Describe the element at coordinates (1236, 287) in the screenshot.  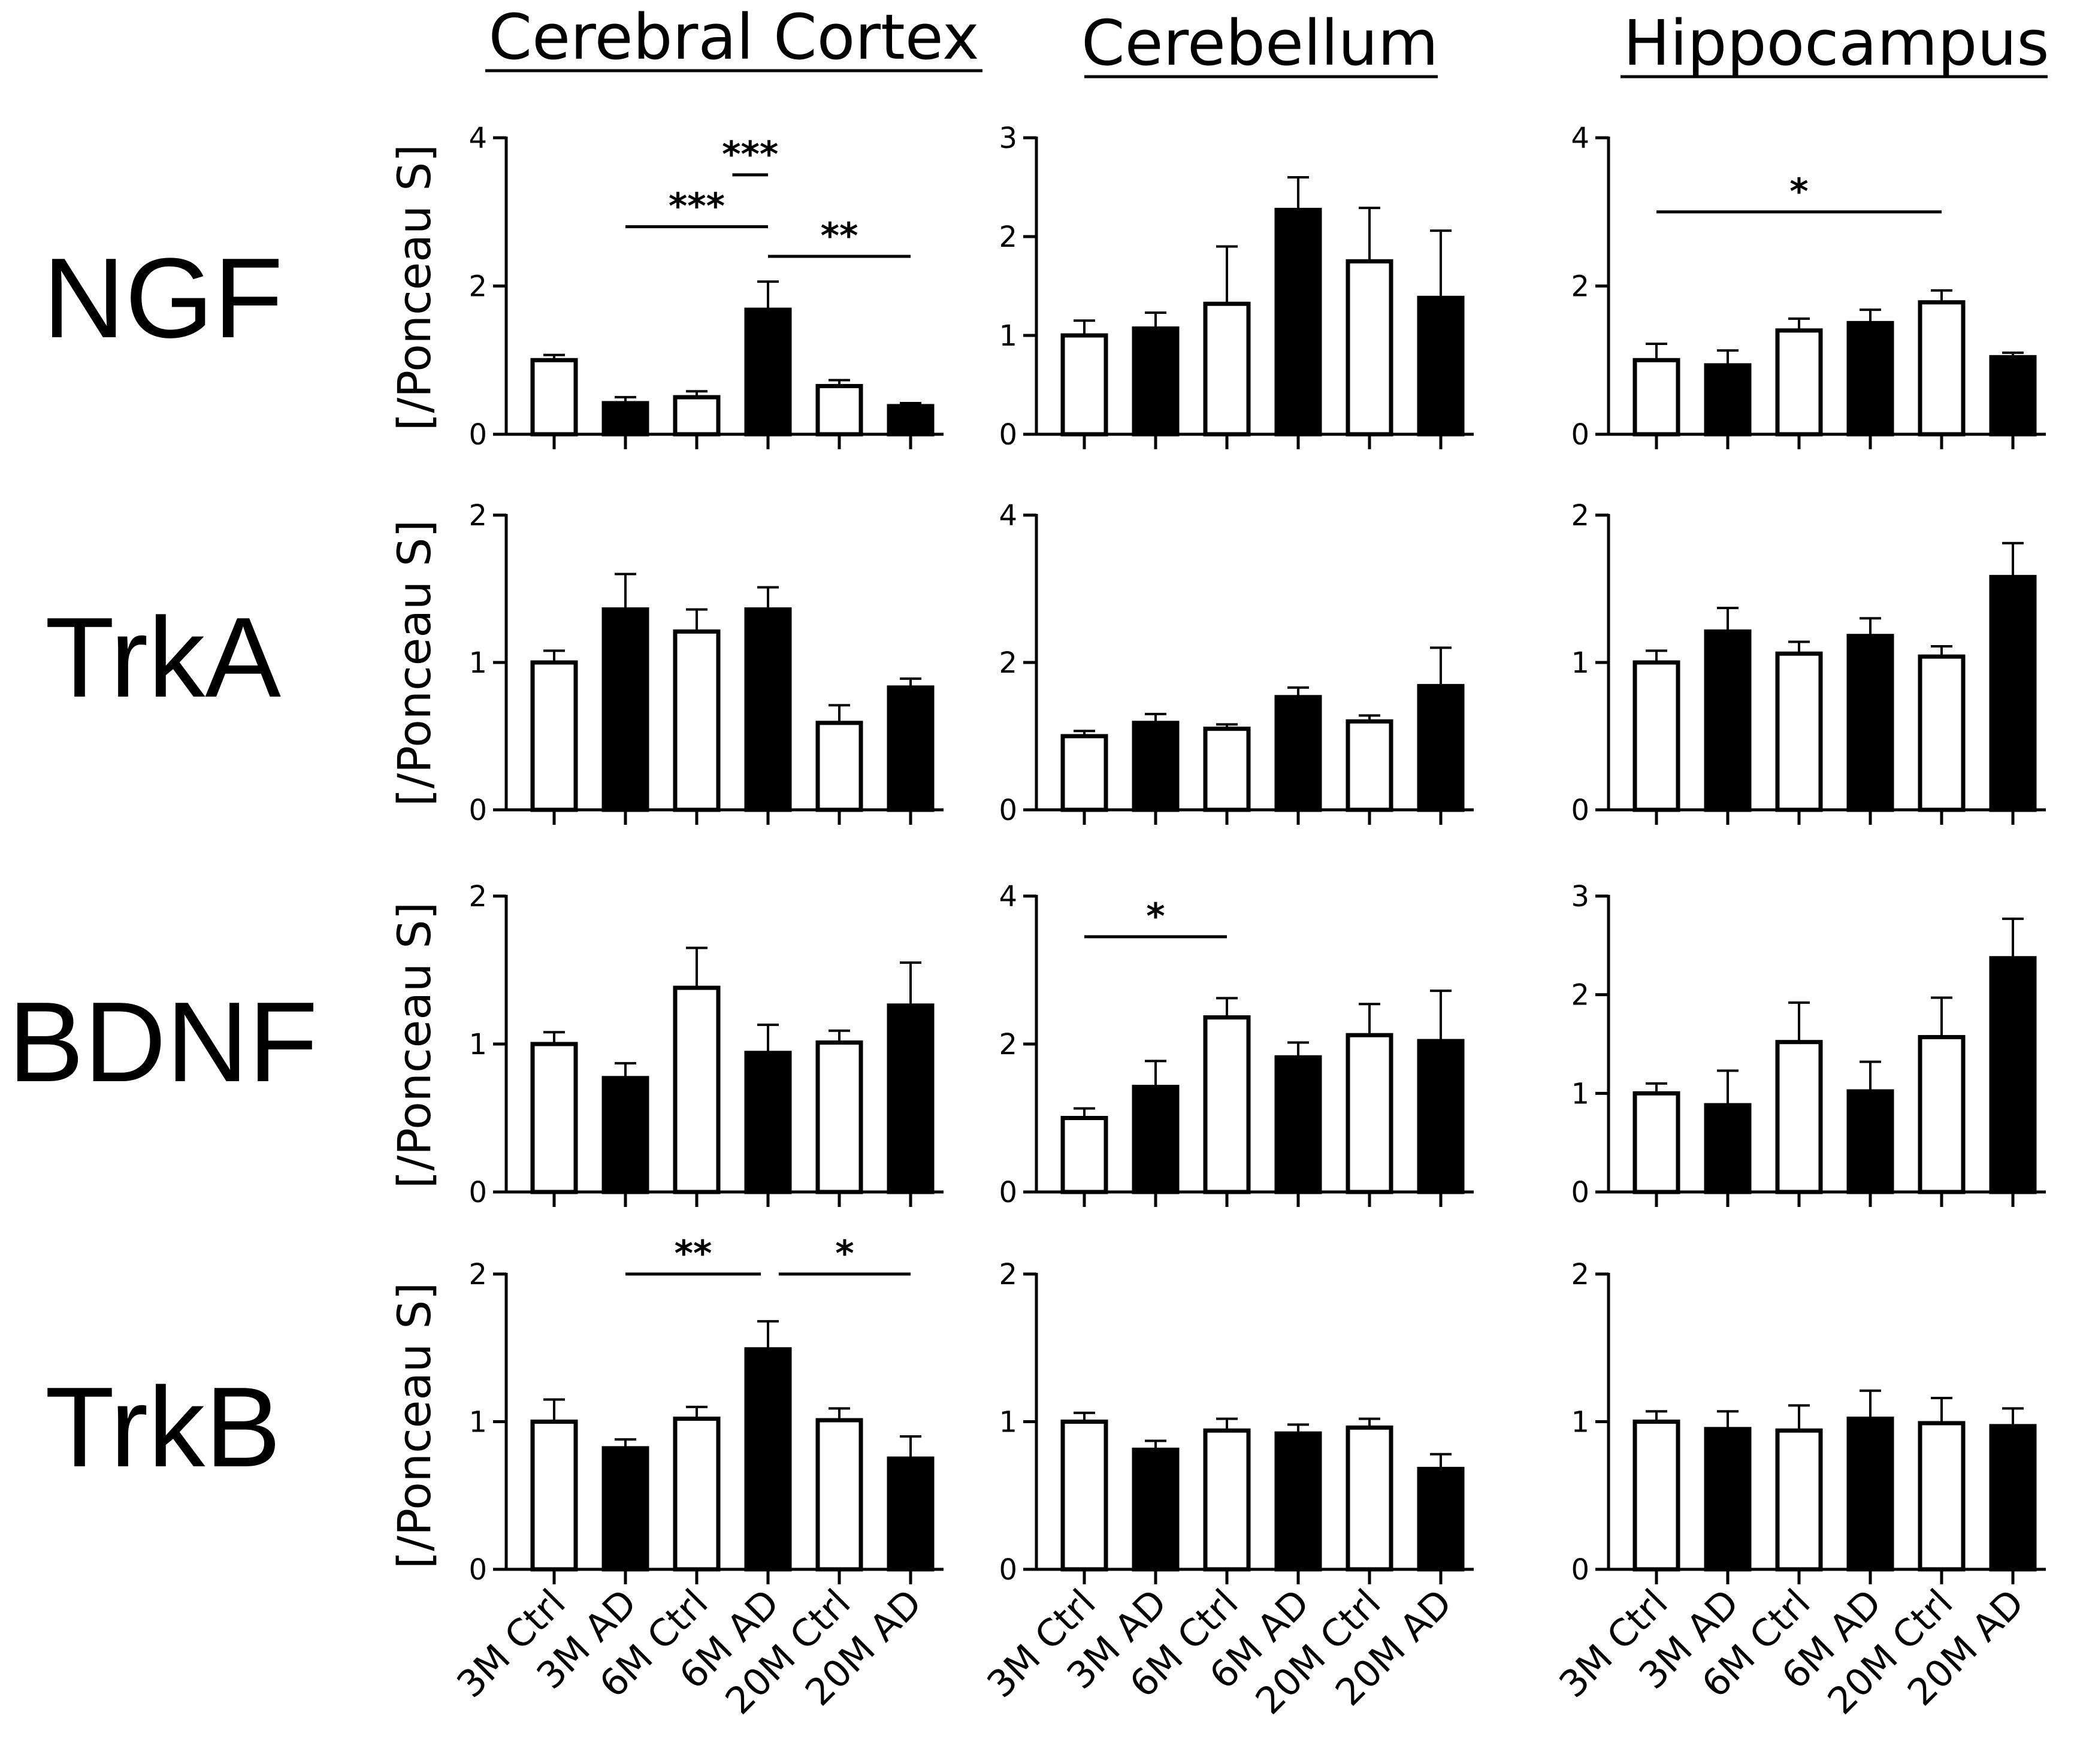
I see `panel-ngf-cerebellum: 0 1 2 3` at that location.